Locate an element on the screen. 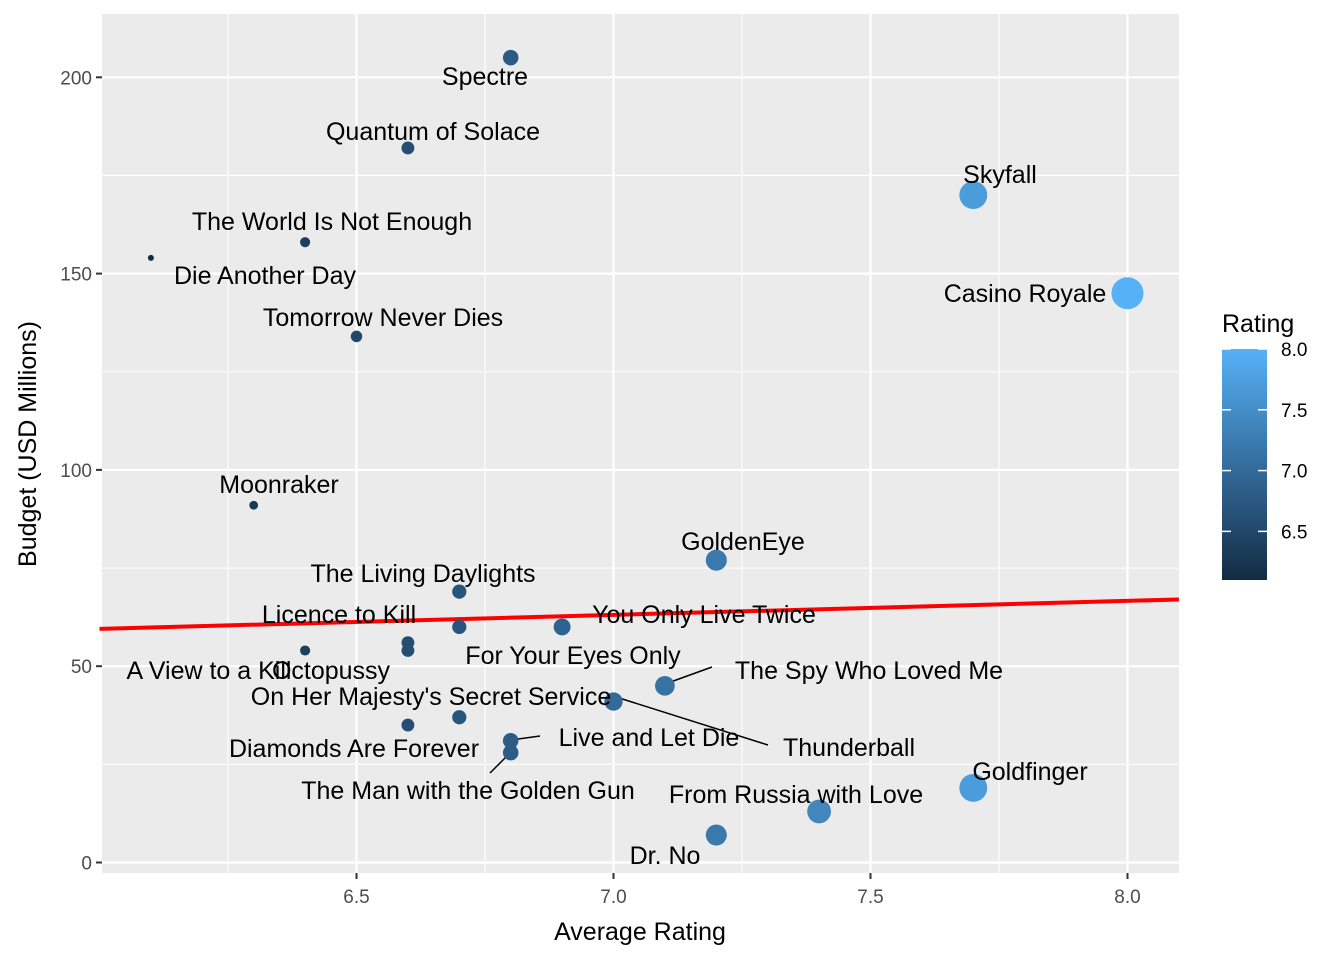 This screenshot has width=1344, height=960. y-tick-label: 200 is located at coordinates (76, 78).